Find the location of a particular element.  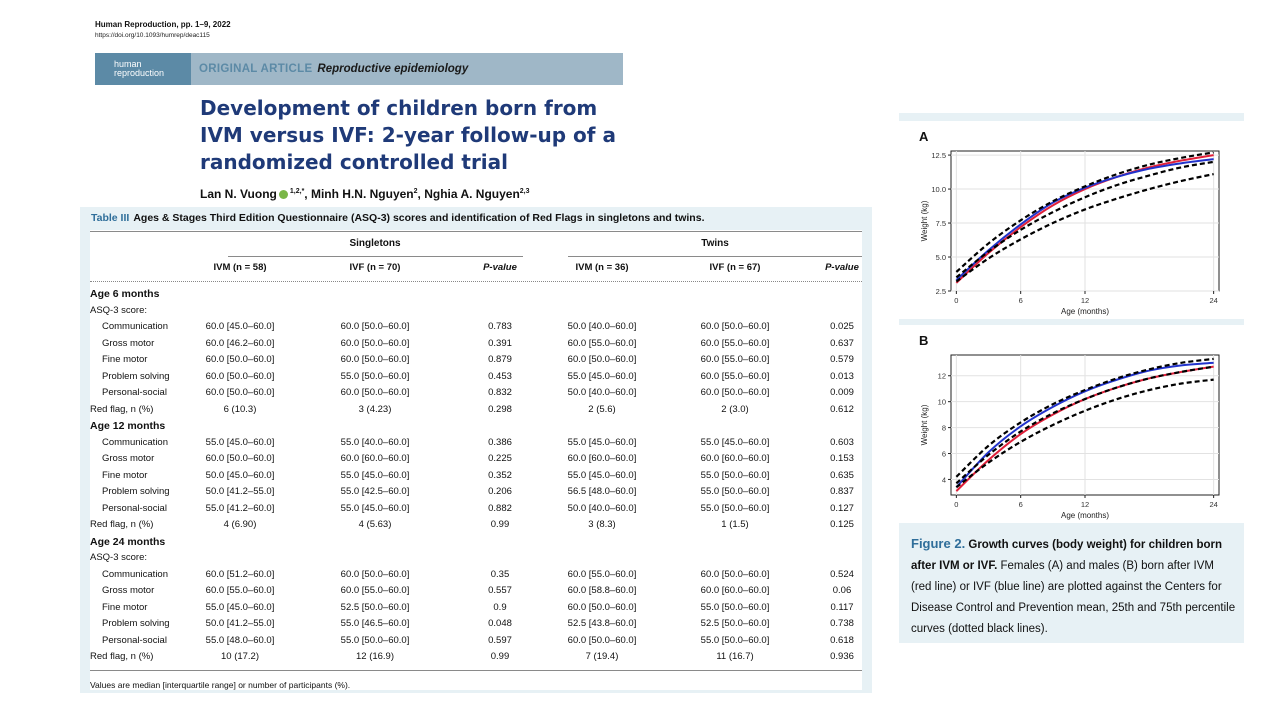

panel-label: A is located at coordinates (924, 136).